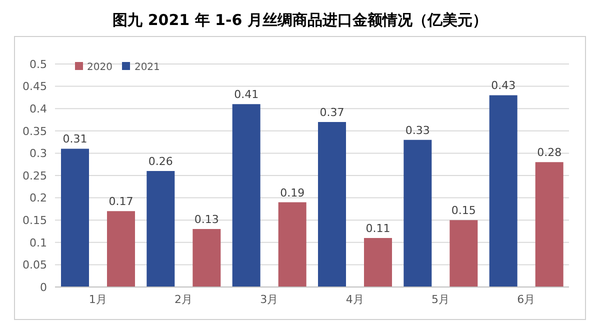 Image resolution: width=600 pixels, height=330 pixels. Describe the element at coordinates (38, 243) in the screenshot. I see `y-tick-label: 0.1` at that location.